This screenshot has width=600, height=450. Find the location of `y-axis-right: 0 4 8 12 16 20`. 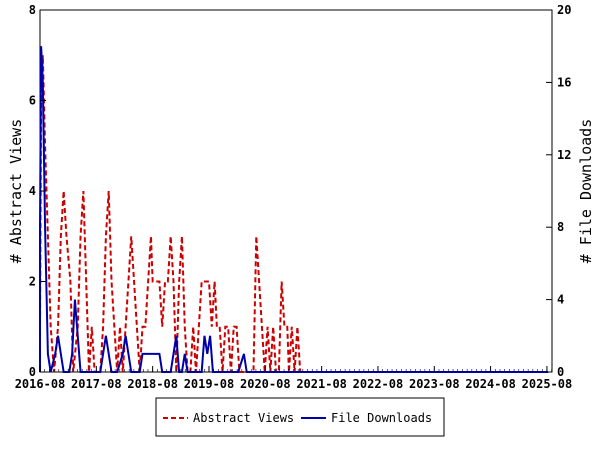

y-axis-right: 0 4 8 12 16 20 is located at coordinates (558, 191).